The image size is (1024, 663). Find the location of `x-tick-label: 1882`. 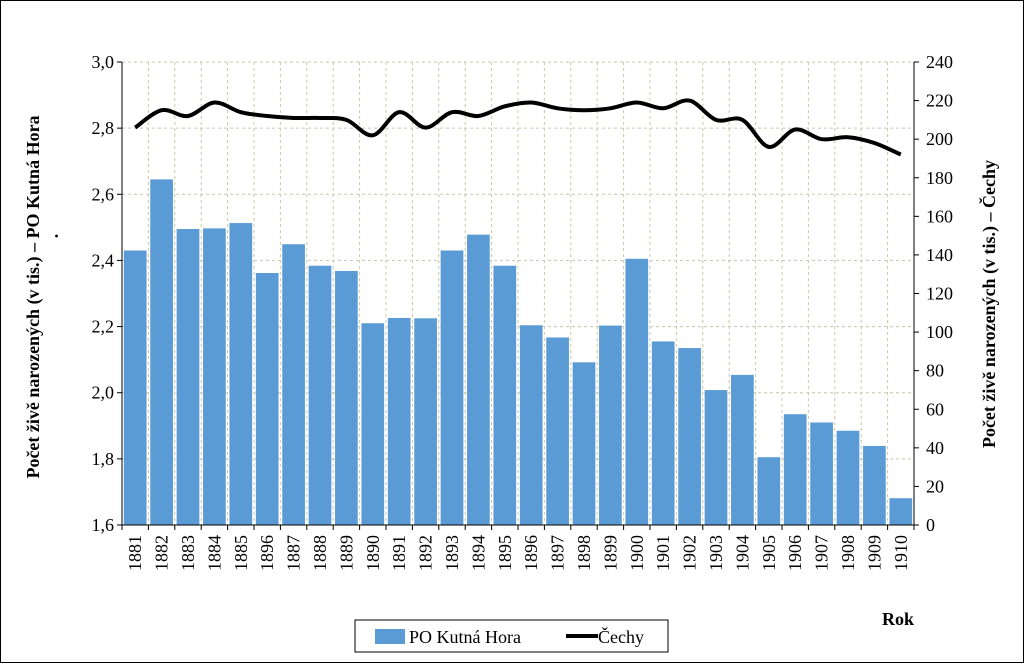

x-tick-label: 1882 is located at coordinates (162, 553).